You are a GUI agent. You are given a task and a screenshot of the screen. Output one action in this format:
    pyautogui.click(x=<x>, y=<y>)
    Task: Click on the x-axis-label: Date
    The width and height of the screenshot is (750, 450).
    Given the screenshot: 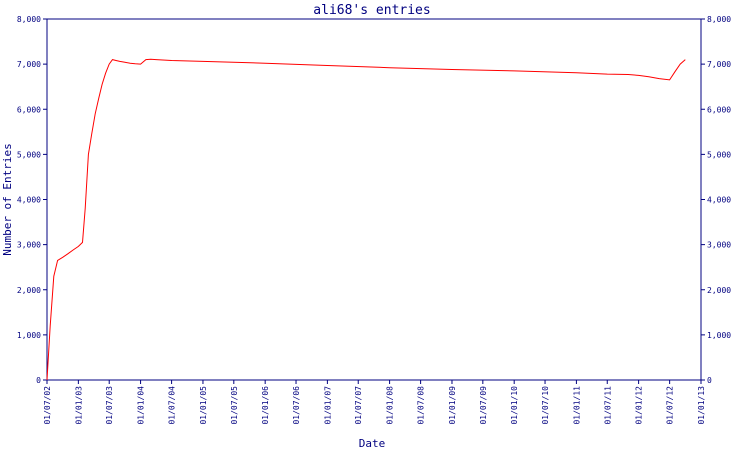 What is the action you would take?
    pyautogui.click(x=372, y=443)
    